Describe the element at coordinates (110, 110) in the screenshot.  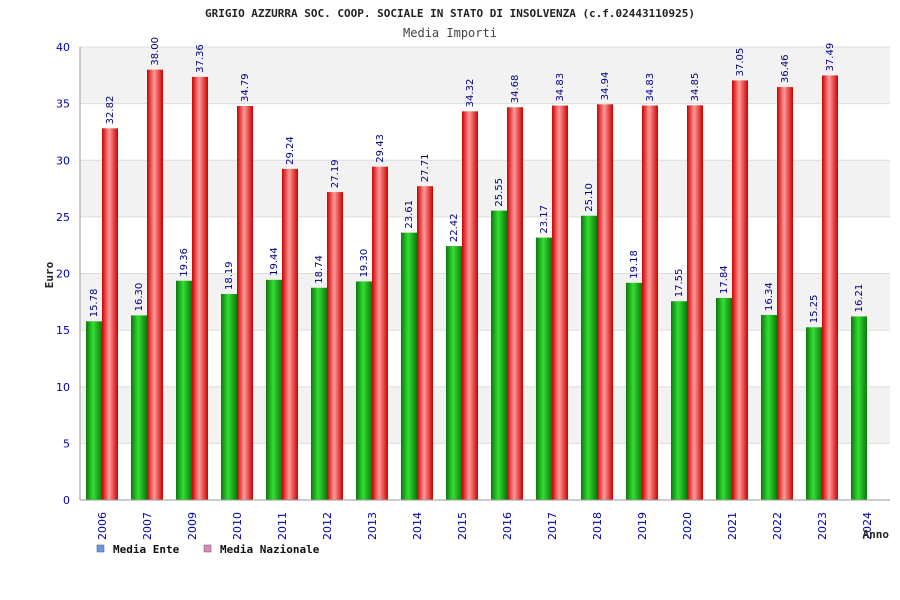
I see `data-label: 32.82` at that location.